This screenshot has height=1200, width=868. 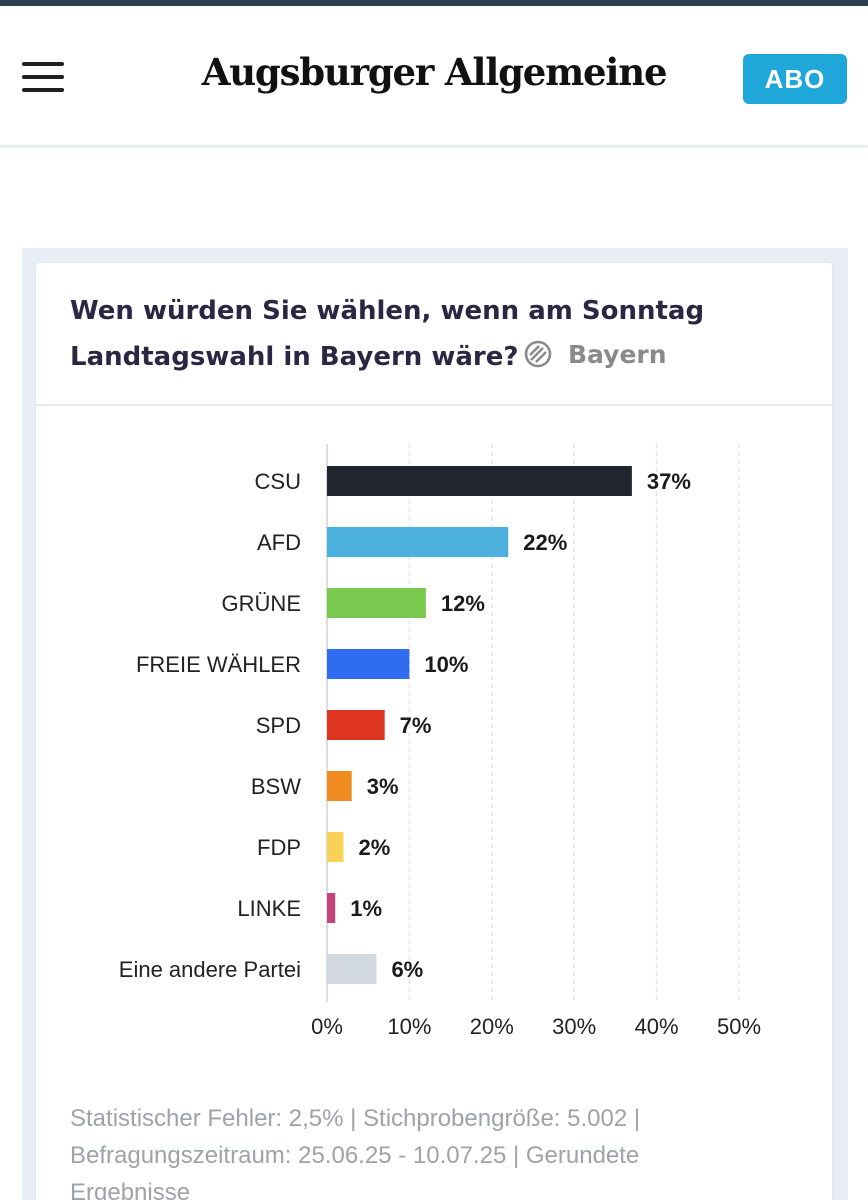 What do you see at coordinates (383, 786) in the screenshot?
I see `value-label: 3%` at bounding box center [383, 786].